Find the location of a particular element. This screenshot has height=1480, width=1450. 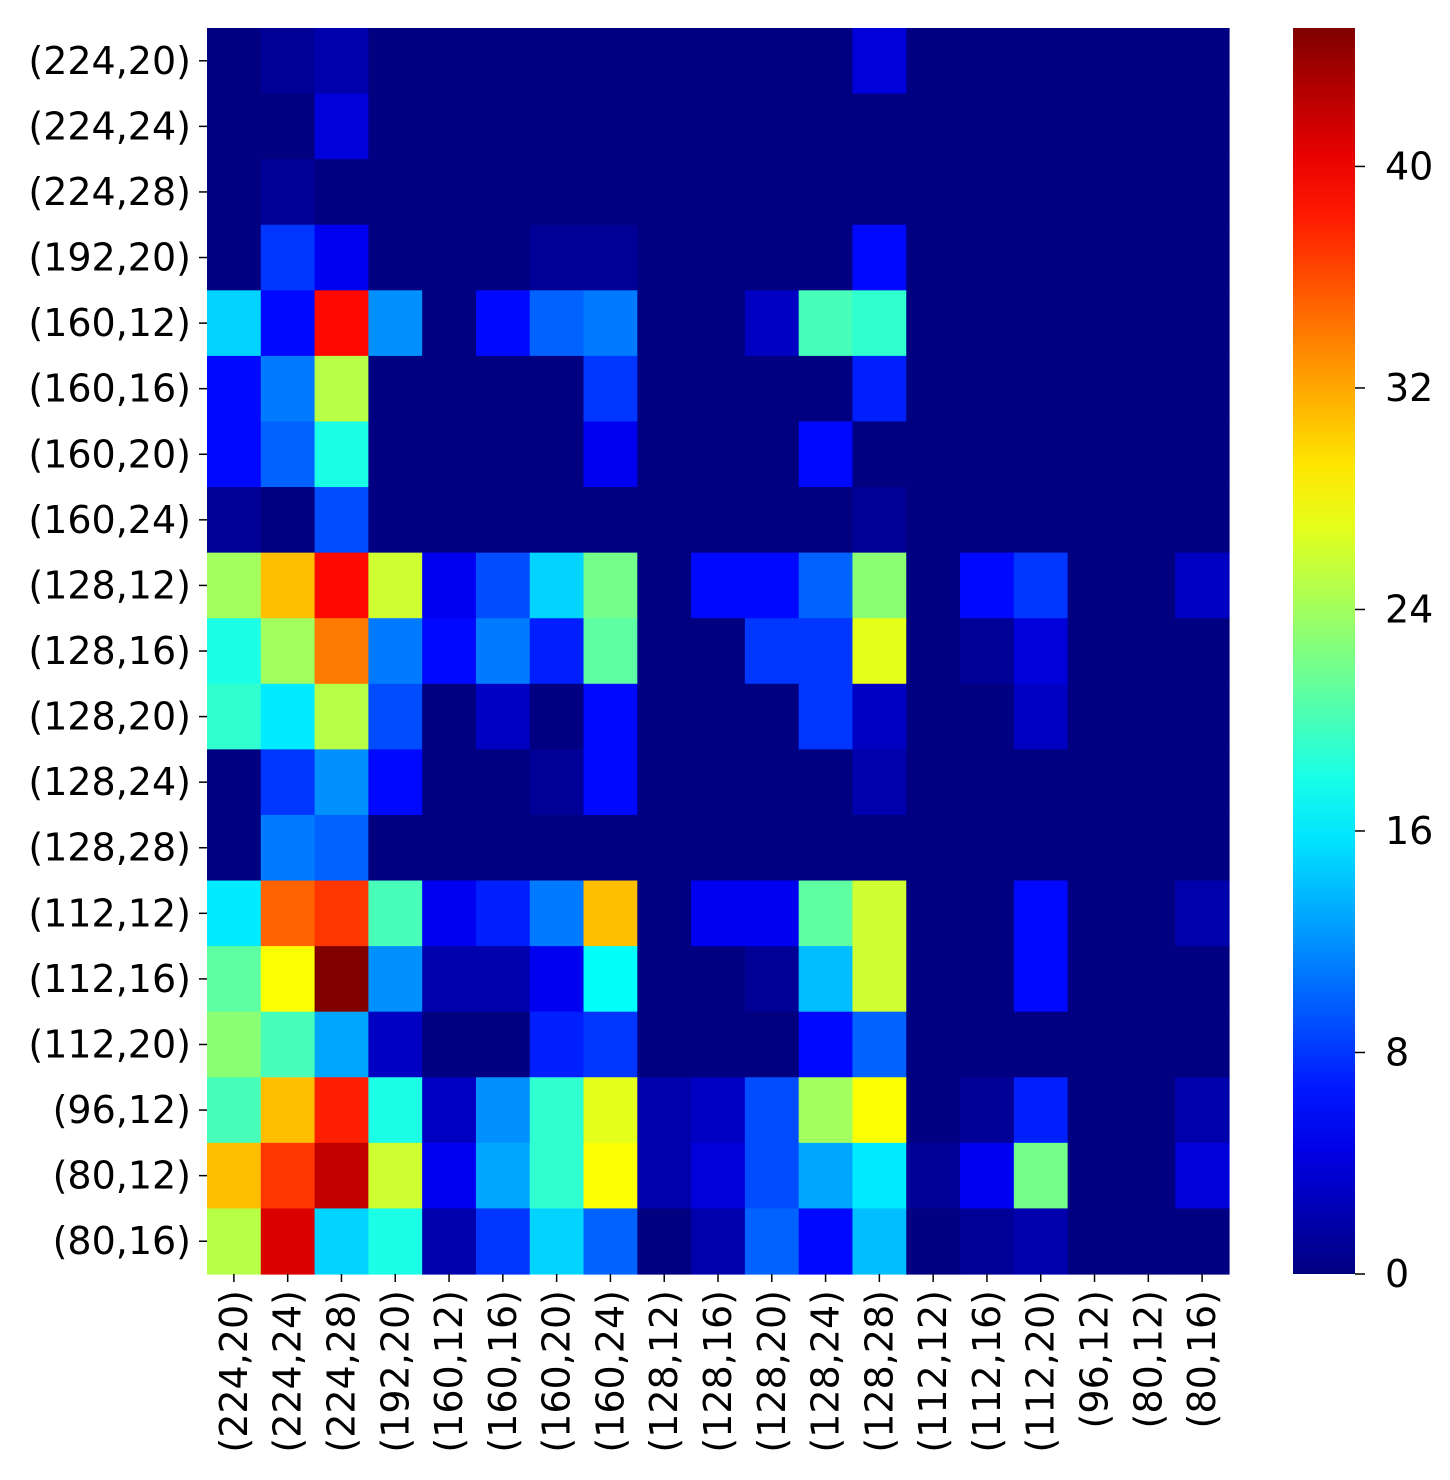

y-tick-label: (112,12) is located at coordinates (109, 913).